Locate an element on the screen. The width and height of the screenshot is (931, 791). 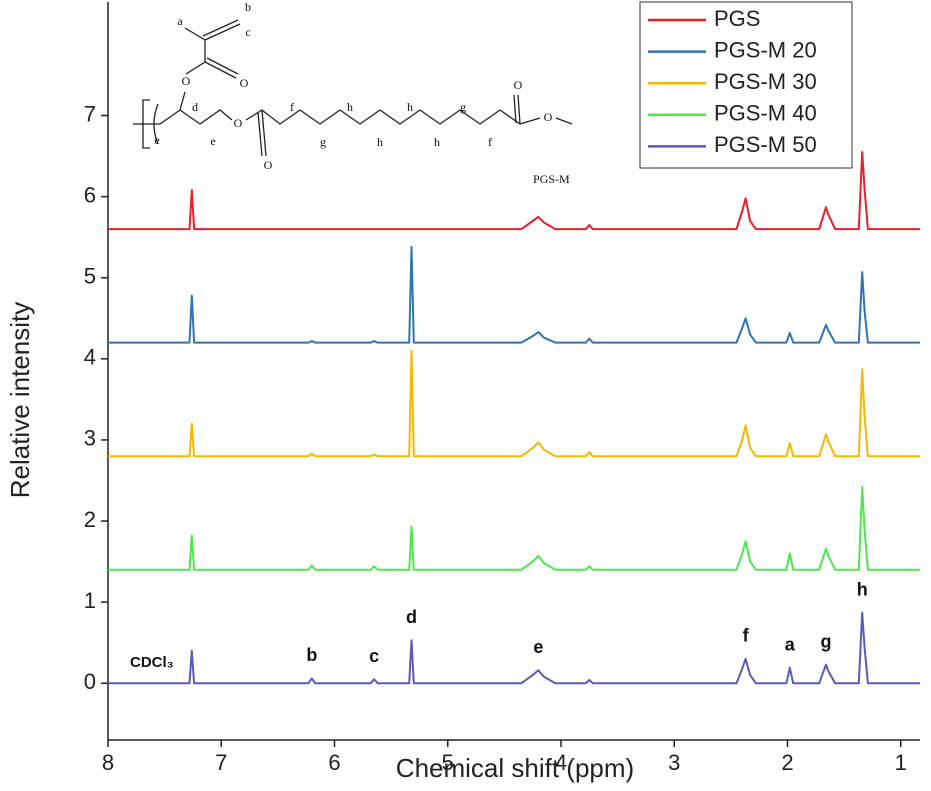
x-tick-label: 1 is located at coordinates (901, 762).